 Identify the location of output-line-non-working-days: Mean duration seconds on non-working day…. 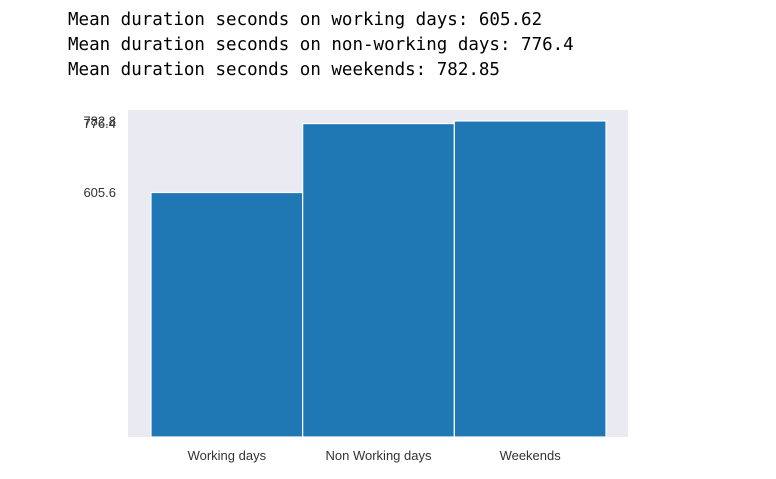
(321, 45).